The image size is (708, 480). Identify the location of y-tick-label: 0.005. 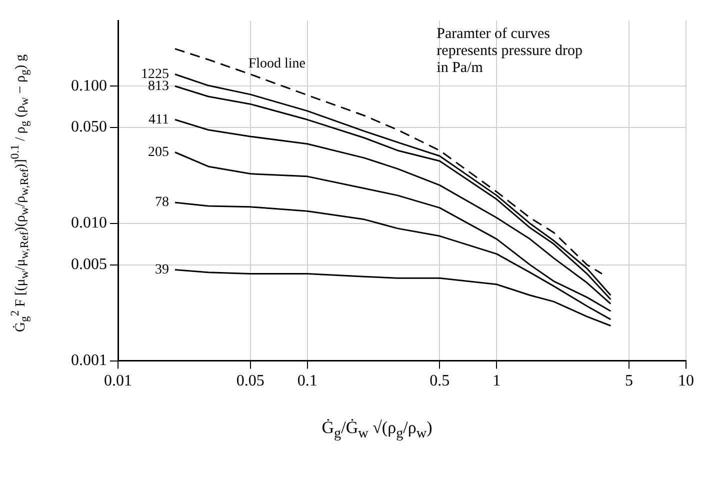
(89, 265).